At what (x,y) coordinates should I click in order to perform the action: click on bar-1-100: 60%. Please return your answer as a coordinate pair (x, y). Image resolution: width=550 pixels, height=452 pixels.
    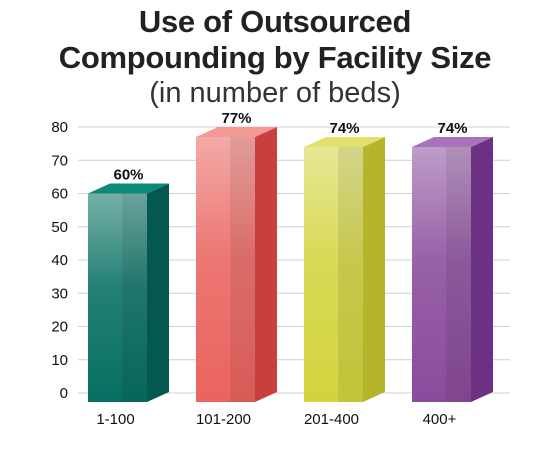
    Looking at the image, I should click on (128, 284).